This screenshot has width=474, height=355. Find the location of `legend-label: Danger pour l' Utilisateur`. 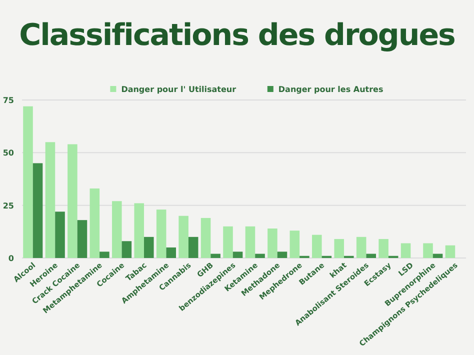

legend-label: Danger pour l' Utilisateur is located at coordinates (178, 89).